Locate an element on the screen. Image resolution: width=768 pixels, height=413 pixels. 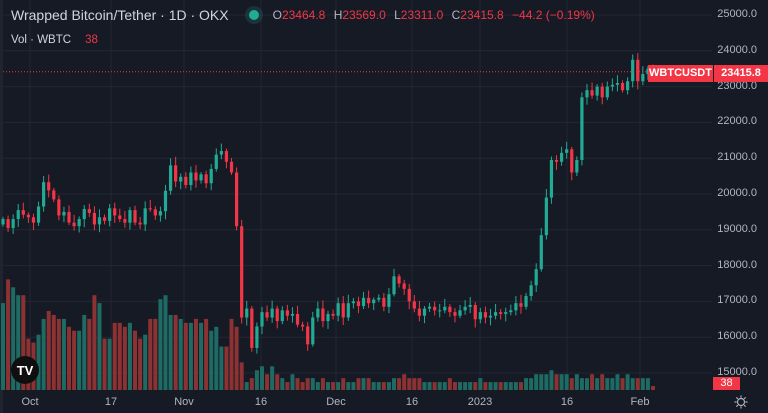
chart-left-border is located at coordinates (1, 206).